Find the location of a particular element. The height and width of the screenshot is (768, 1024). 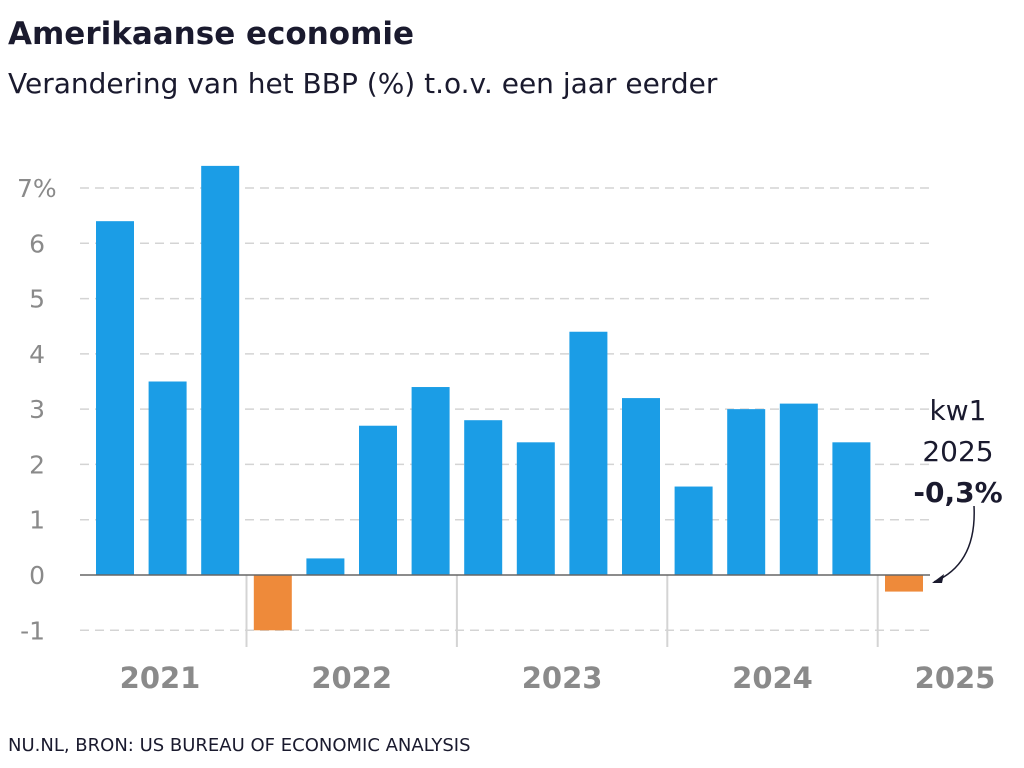

arrowhead-icon is located at coordinates (938, 578).